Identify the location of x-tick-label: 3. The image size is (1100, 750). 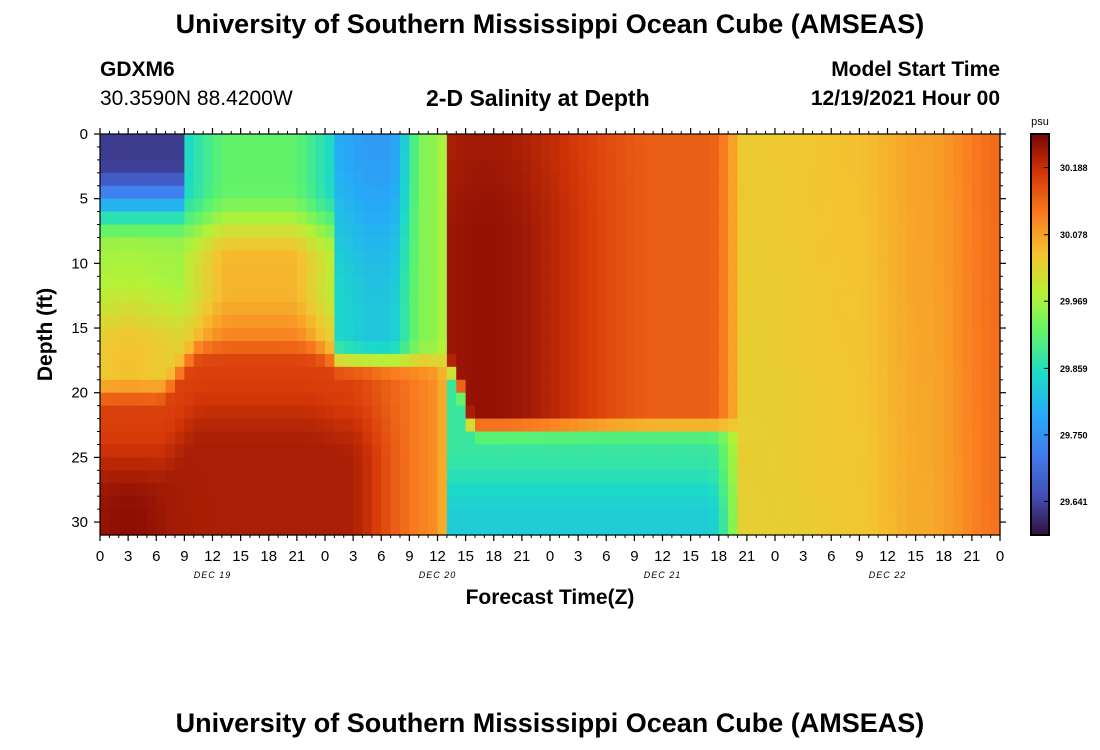
(803, 556).